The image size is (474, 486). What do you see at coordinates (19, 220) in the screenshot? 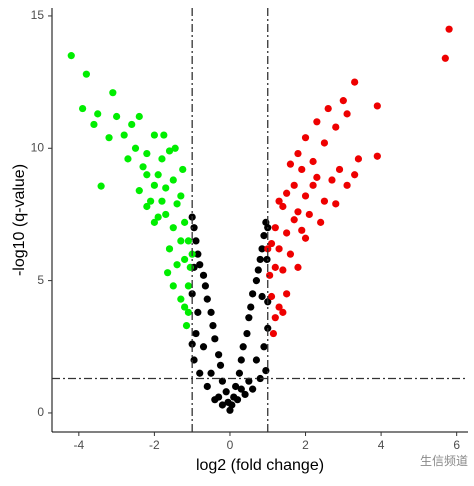
I see `y-axis-title: -log10 (q-value)` at bounding box center [19, 220].